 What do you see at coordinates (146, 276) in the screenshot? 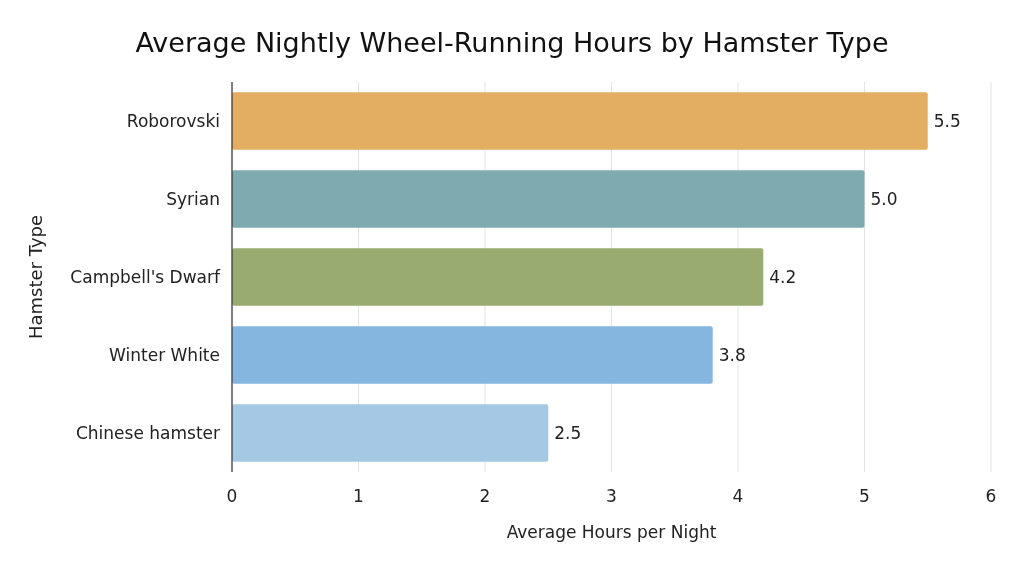
I see `y-tick-label: Campbell's Dwarf` at bounding box center [146, 276].